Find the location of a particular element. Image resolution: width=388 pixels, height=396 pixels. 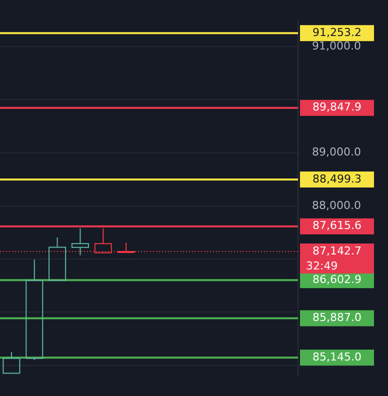

ref-line-label: 85,145.0 is located at coordinates (337, 357).